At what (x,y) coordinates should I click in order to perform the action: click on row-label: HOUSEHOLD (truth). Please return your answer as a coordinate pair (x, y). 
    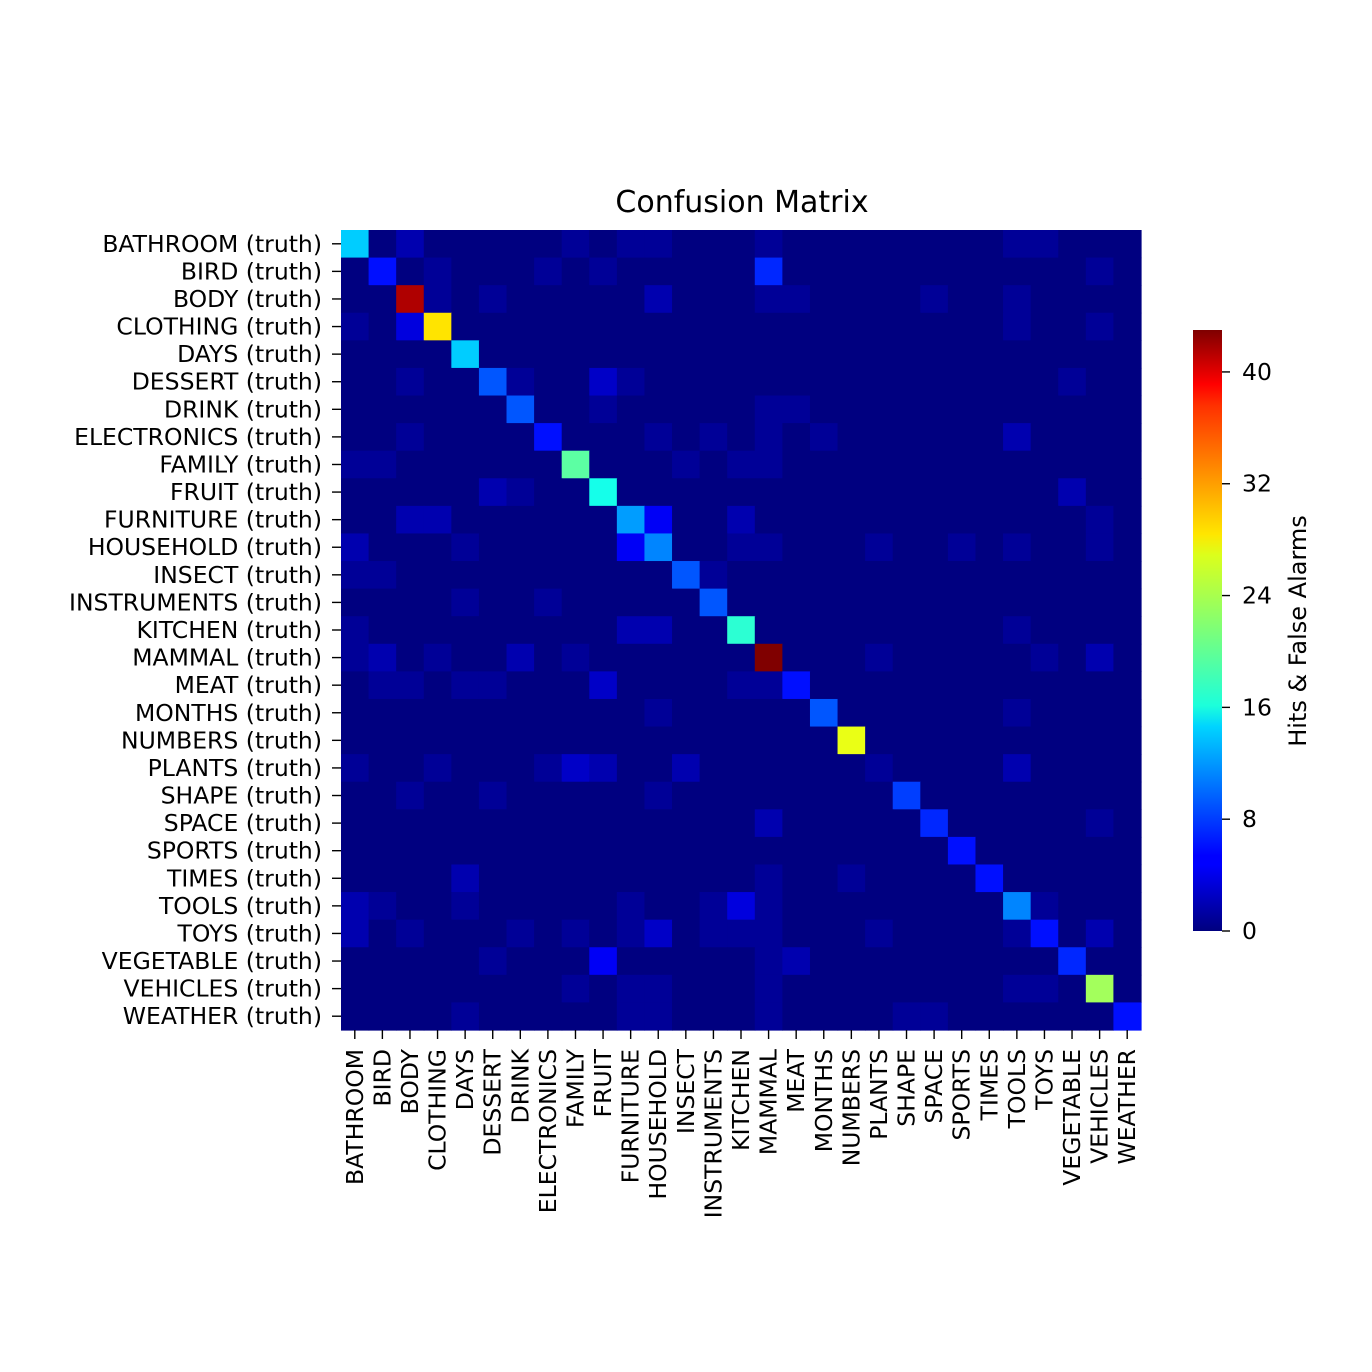
    Looking at the image, I should click on (205, 547).